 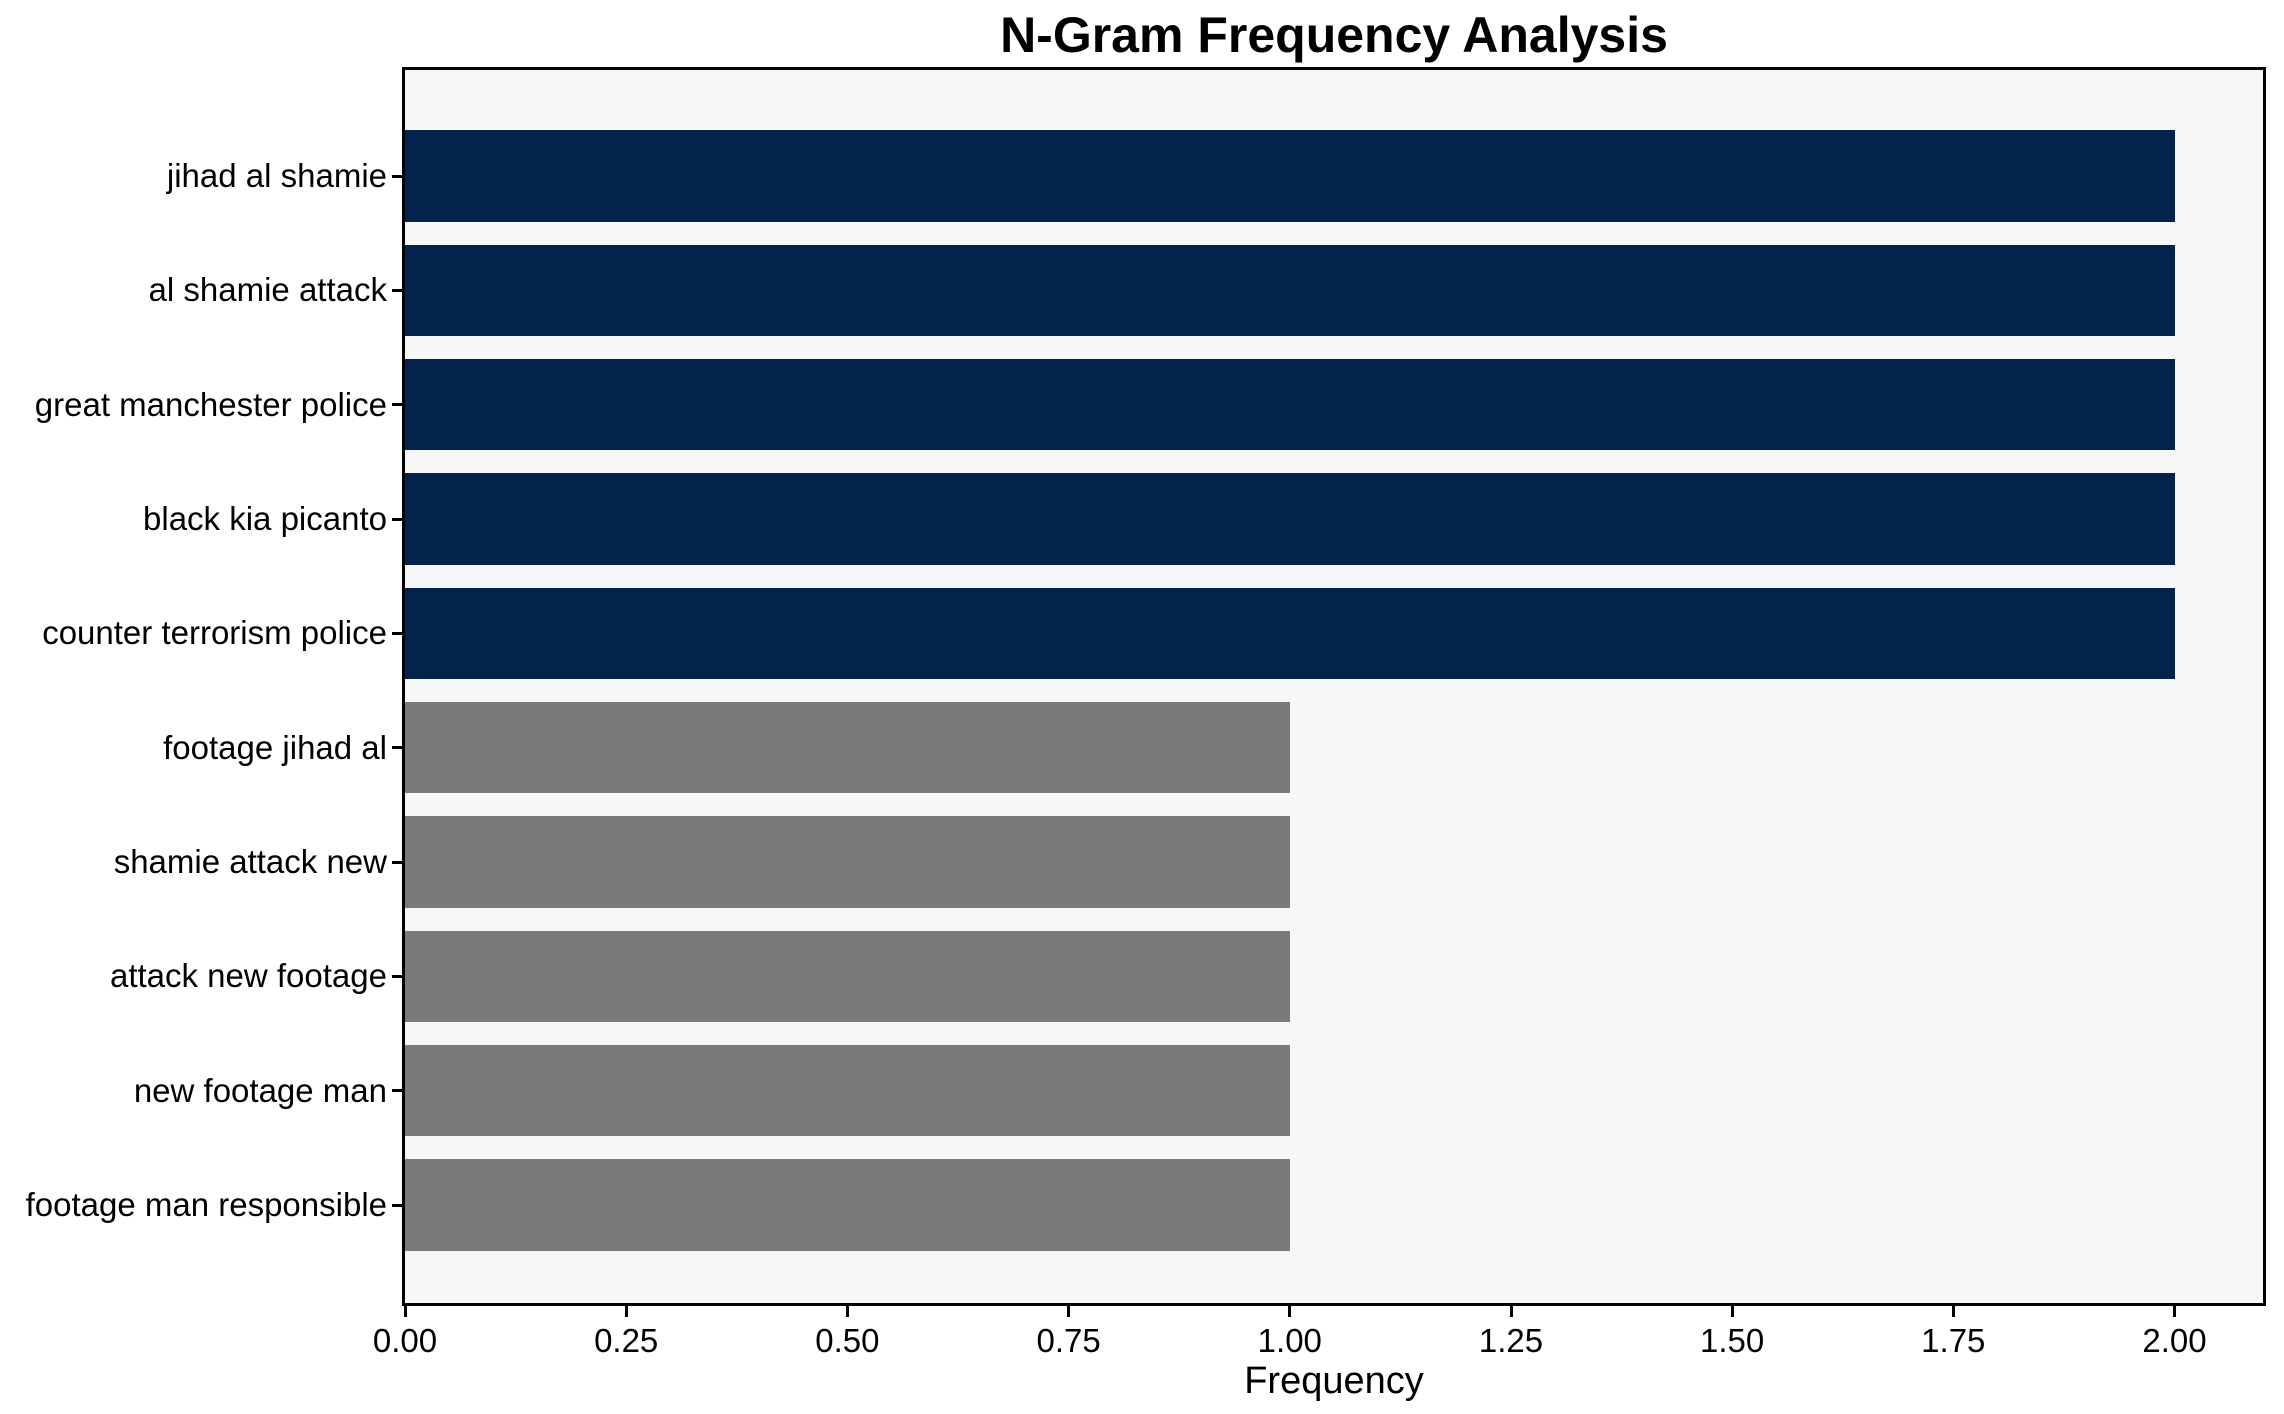 I want to click on y-axis-label: counter terrorism police, so click(x=214, y=633).